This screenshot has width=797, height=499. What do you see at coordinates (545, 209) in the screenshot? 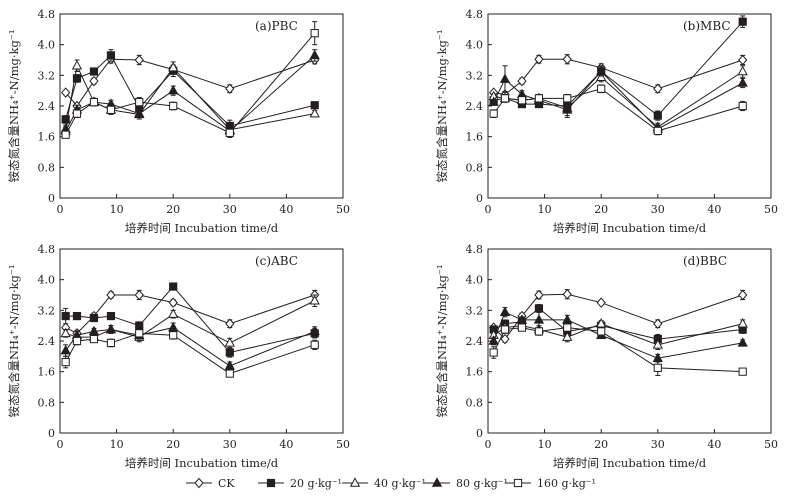
I see `x-tick-label: 10` at bounding box center [545, 209].